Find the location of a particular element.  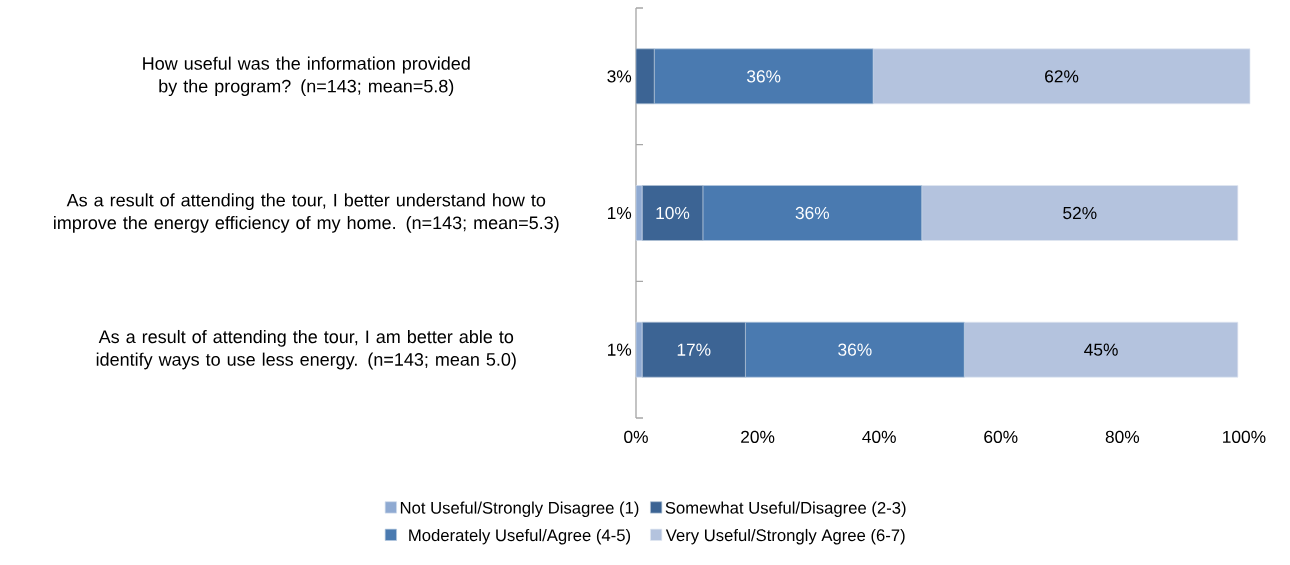

legend-label: Not Useful/Strongly Disagree (1) is located at coordinates (519, 509).